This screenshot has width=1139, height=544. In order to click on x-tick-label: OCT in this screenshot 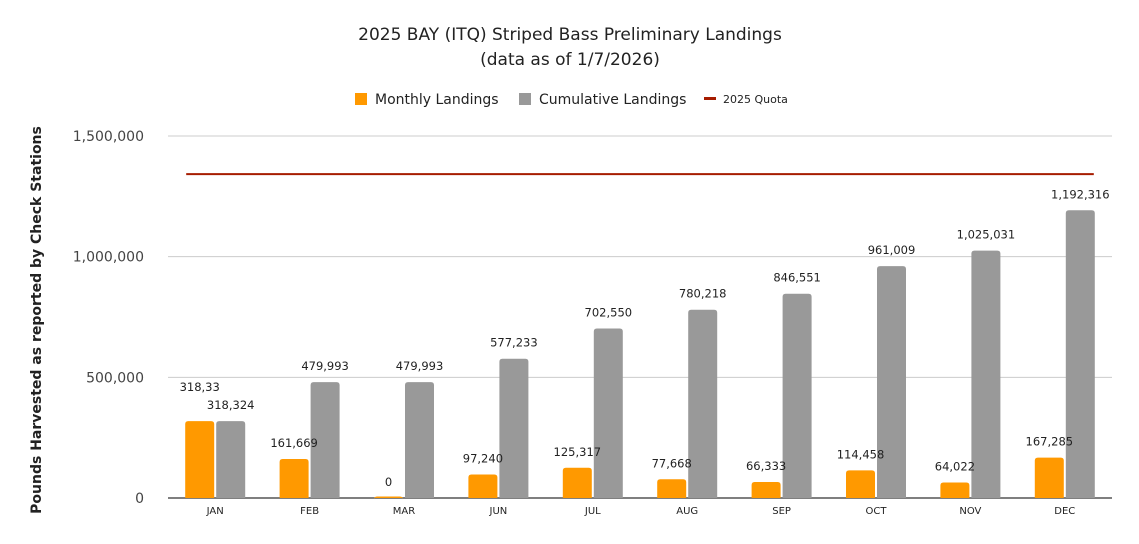, I will do `click(877, 511)`.